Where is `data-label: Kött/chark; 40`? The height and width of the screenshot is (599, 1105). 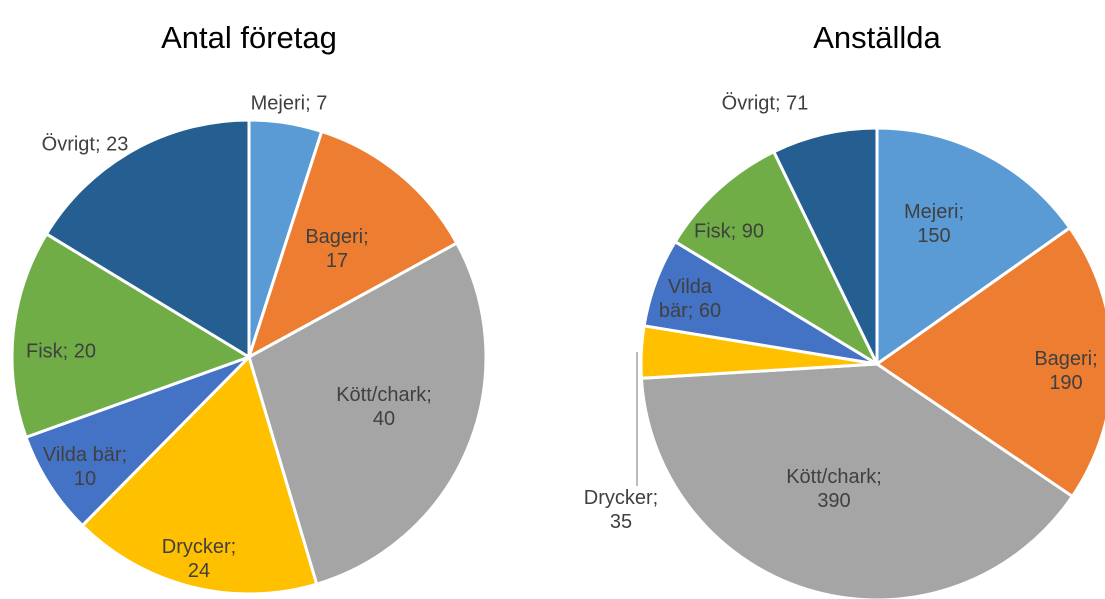 data-label: Kött/chark; 40 is located at coordinates (384, 407).